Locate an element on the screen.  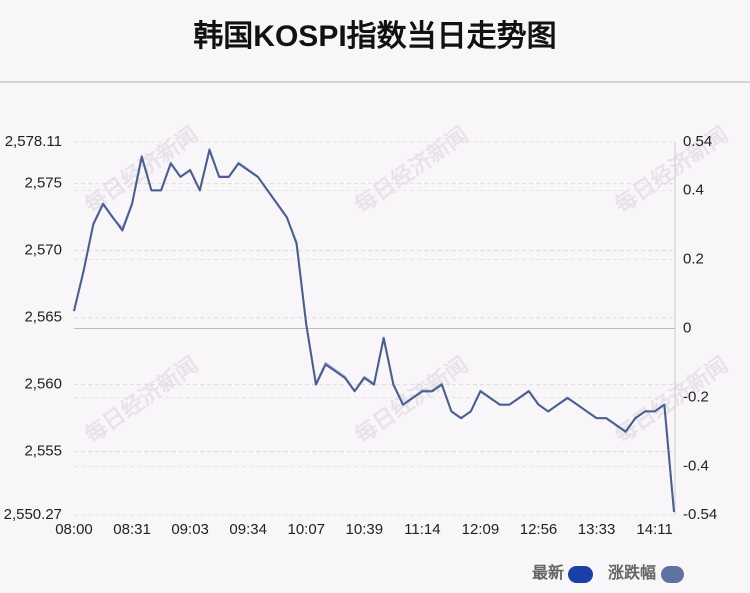
x-tick-label: 10:39 is located at coordinates (365, 529).